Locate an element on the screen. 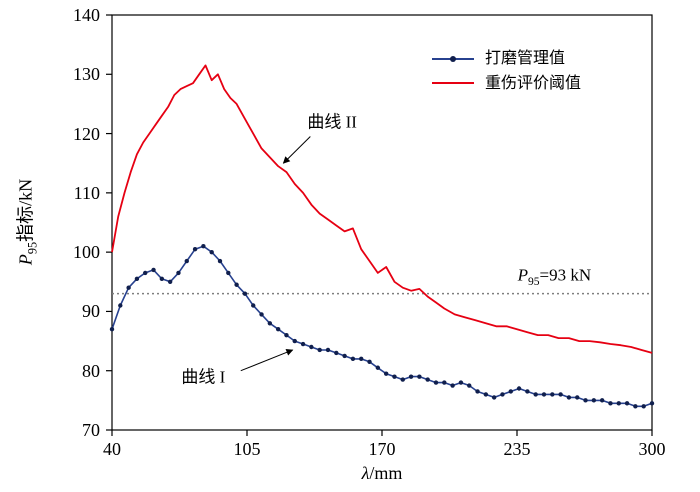 This screenshot has width=700, height=492. reference-label-value: =93 kN is located at coordinates (565, 275).